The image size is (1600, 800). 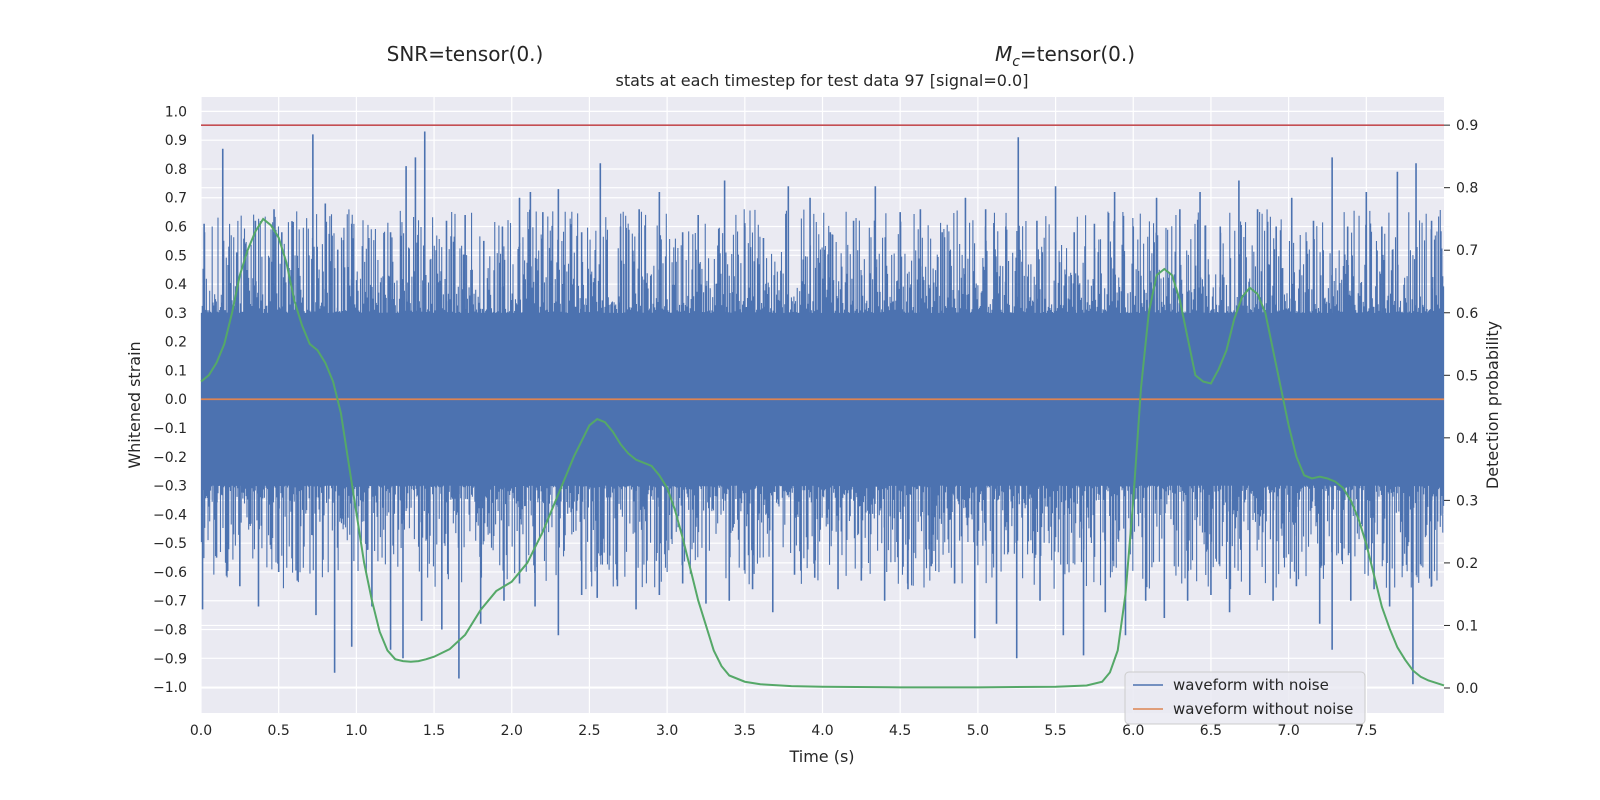 I want to click on x-tick-label: 2.5, so click(x=589, y=731).